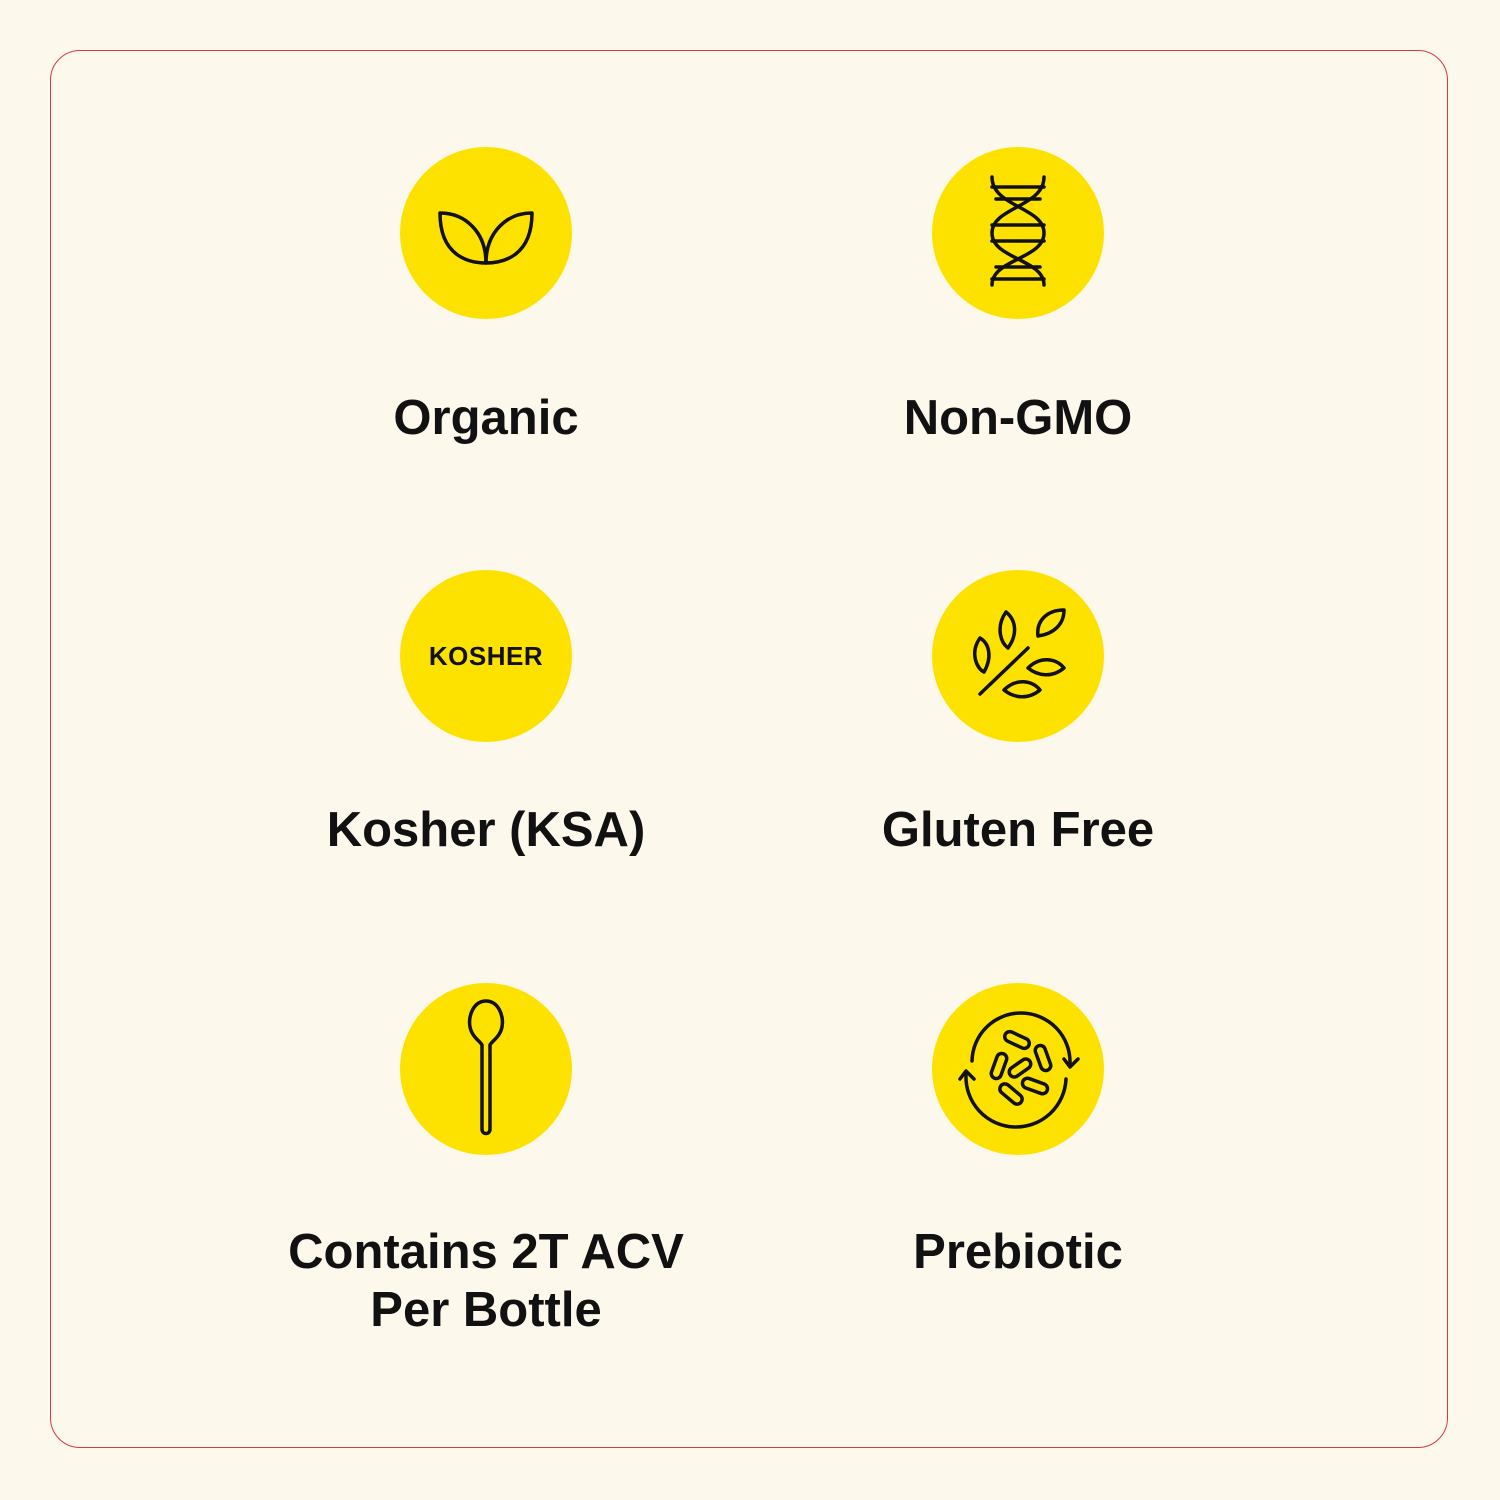 The image size is (1500, 1500). Describe the element at coordinates (486, 1281) in the screenshot. I see `feature-label-acv: Contains 2T ACV Per Bottle` at that location.